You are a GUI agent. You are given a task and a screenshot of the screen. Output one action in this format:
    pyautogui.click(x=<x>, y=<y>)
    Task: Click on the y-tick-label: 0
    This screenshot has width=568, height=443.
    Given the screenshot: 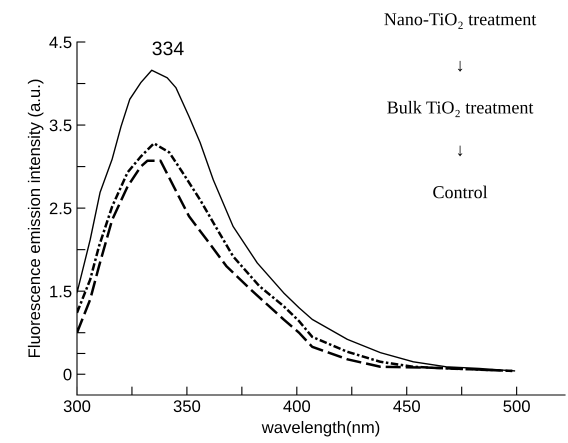 What is the action you would take?
    pyautogui.click(x=68, y=374)
    